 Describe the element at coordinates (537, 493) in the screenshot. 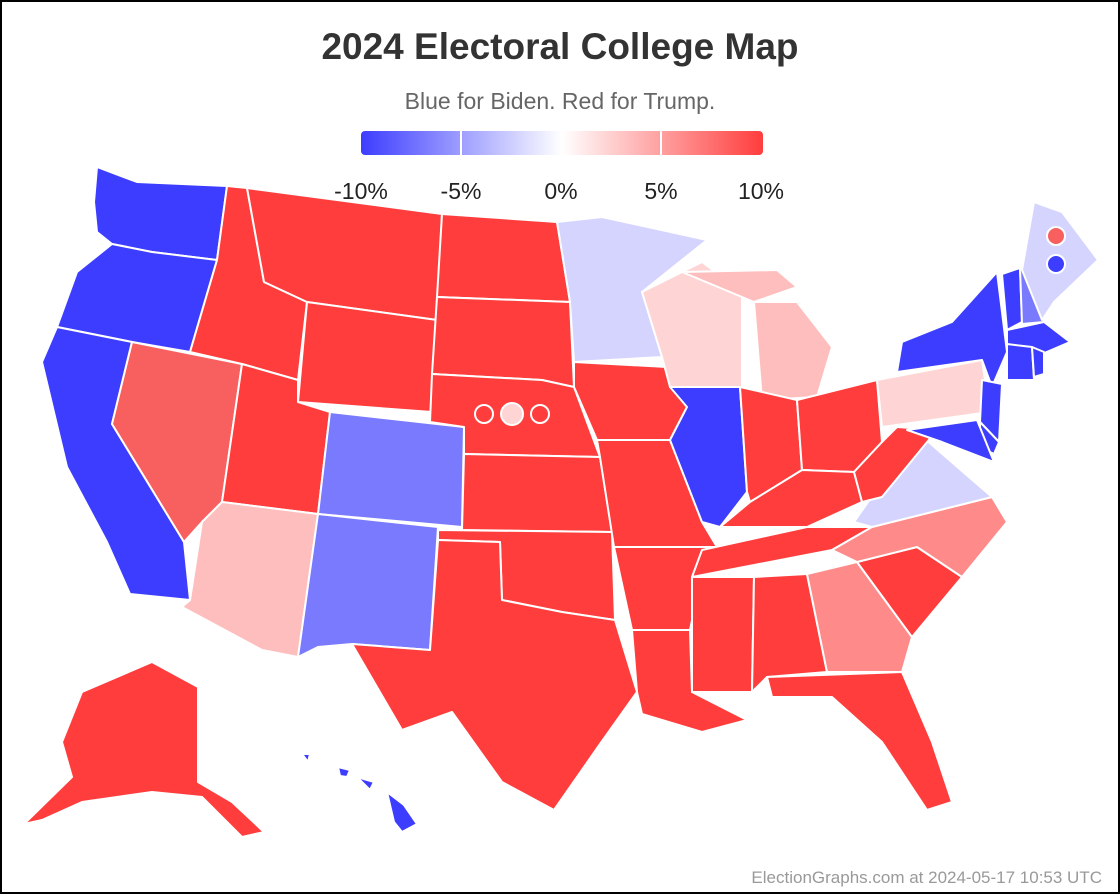

I see `state-KS` at that location.